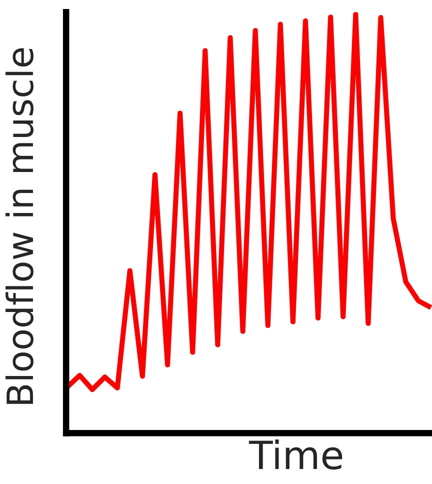 This screenshot has height=484, width=432. I want to click on x-axis-title: Time, so click(295, 454).